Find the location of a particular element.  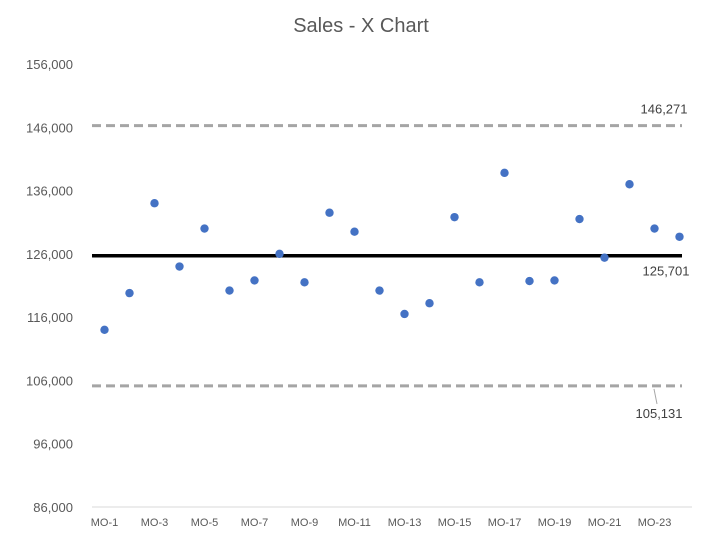

x-tick-label: MO-7 is located at coordinates (255, 523).